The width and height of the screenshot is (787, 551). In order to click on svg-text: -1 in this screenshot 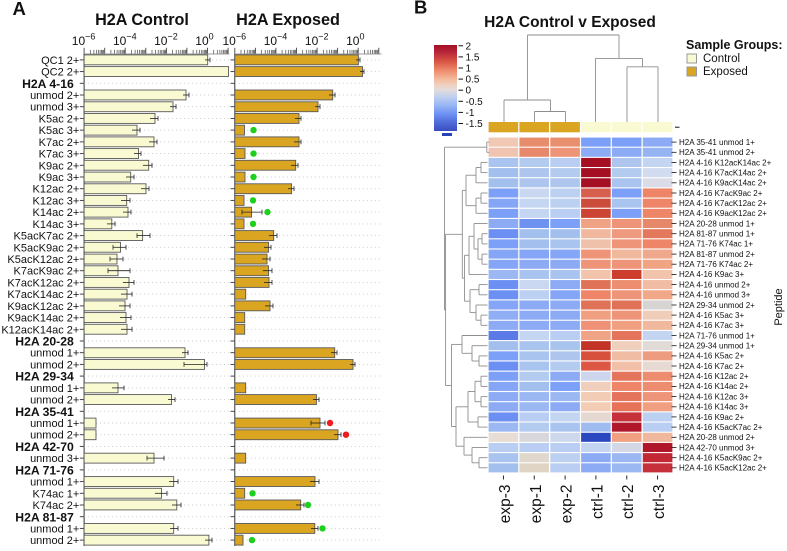, I will do `click(470, 113)`.